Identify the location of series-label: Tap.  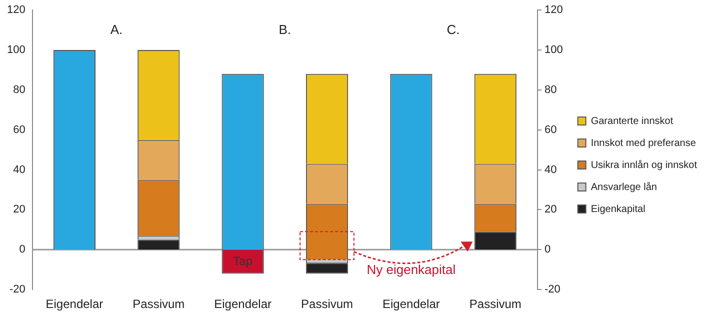
(243, 261).